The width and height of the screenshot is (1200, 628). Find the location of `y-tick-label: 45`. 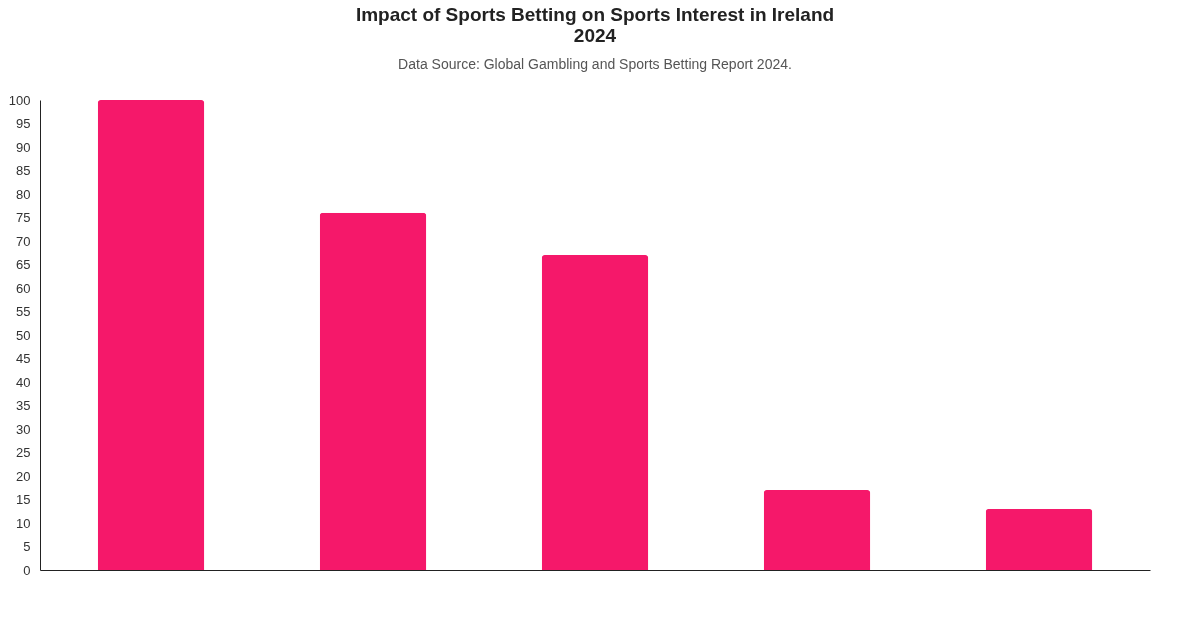

y-tick-label: 45 is located at coordinates (23, 358).